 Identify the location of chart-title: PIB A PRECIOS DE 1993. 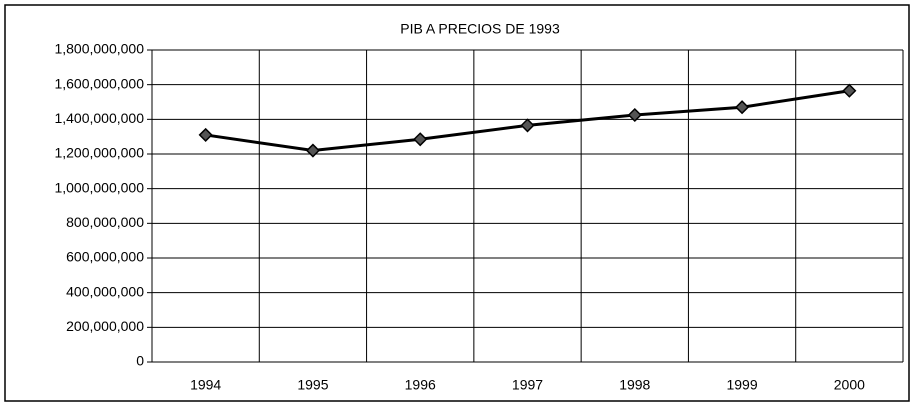
(480, 29).